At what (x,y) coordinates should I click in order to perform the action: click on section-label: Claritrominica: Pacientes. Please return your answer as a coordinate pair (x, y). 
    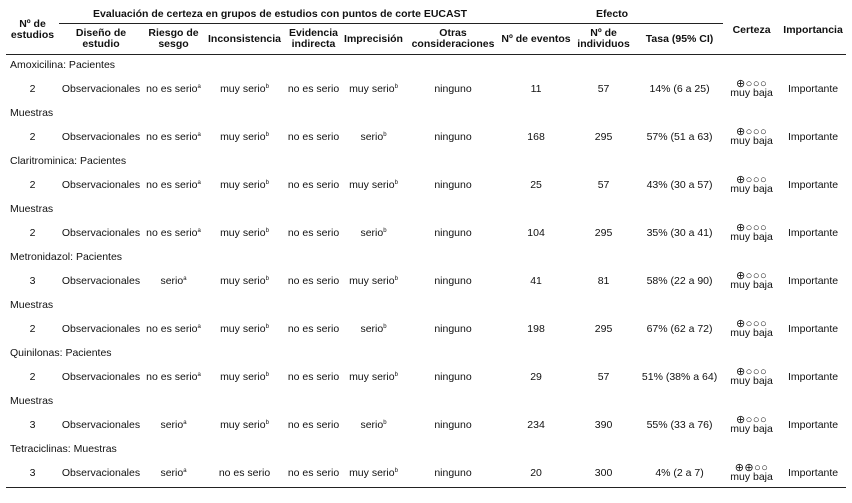
    Looking at the image, I should click on (68, 160).